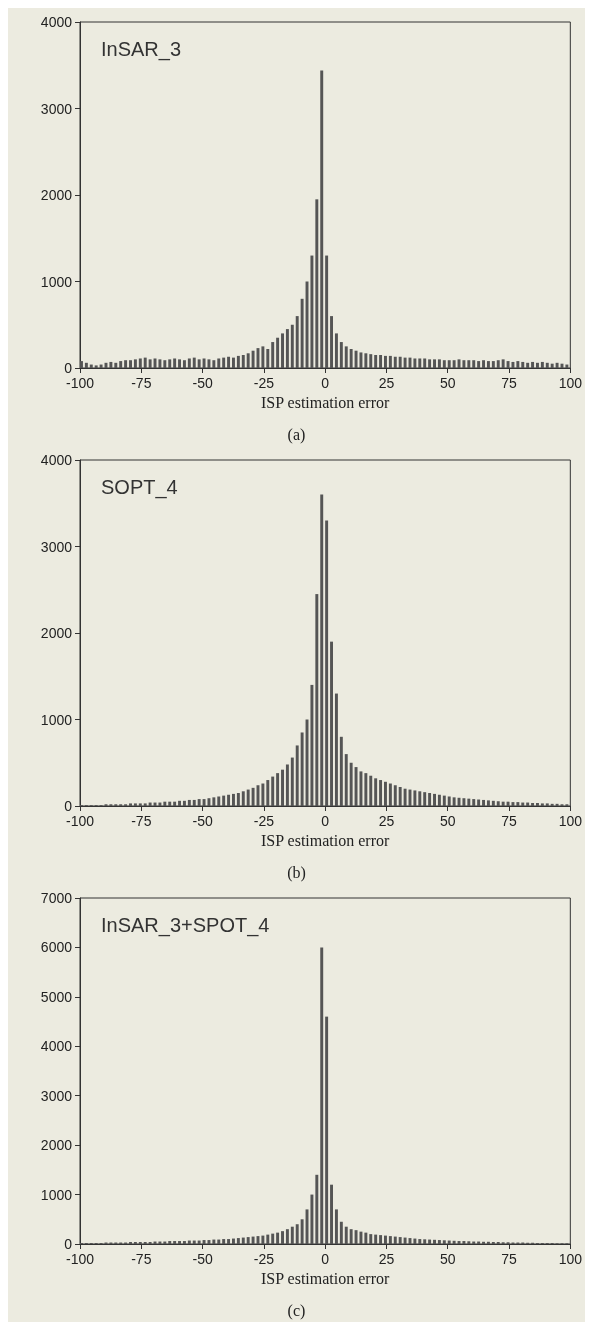 The width and height of the screenshot is (593, 1331). Describe the element at coordinates (296, 1310) in the screenshot. I see `text: (c)` at that location.